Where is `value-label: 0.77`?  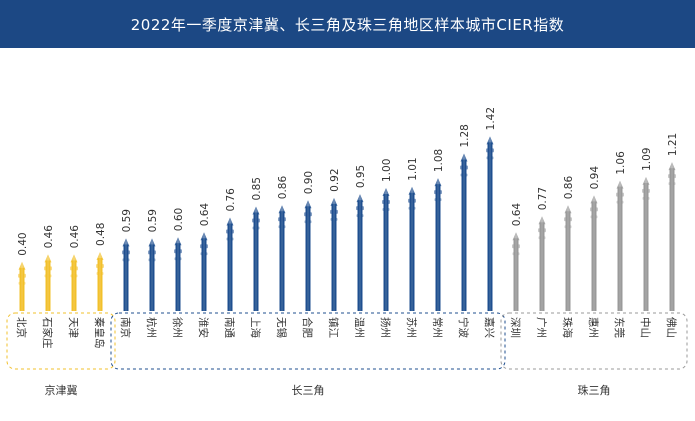
value-label: 0.77 is located at coordinates (543, 198).